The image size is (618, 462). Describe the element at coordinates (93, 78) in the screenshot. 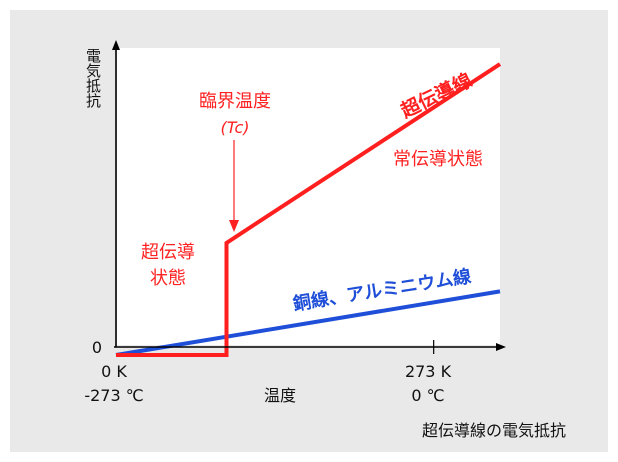

I see `y-axis-label: 電気抵抗` at that location.